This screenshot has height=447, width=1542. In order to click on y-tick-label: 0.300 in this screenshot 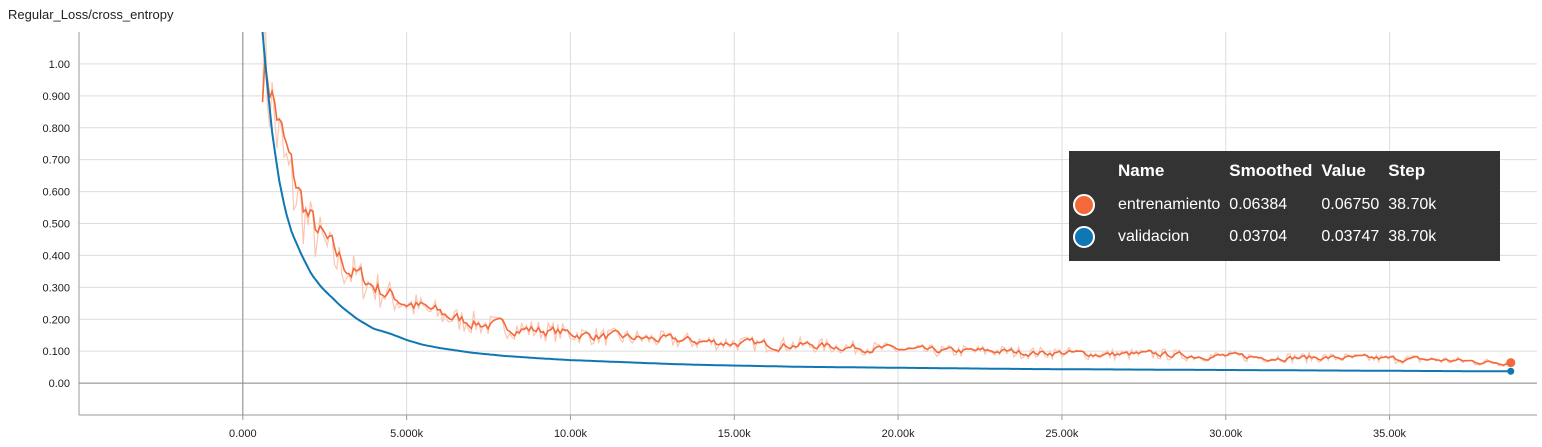, I will do `click(56, 288)`.